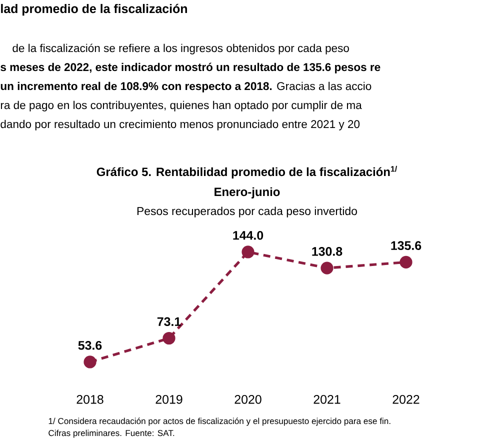 The width and height of the screenshot is (495, 446). I want to click on chart-title: Gráfico 5. Rentabilidad promedio de la fiscalización$^{1/}$, so click(247, 172).